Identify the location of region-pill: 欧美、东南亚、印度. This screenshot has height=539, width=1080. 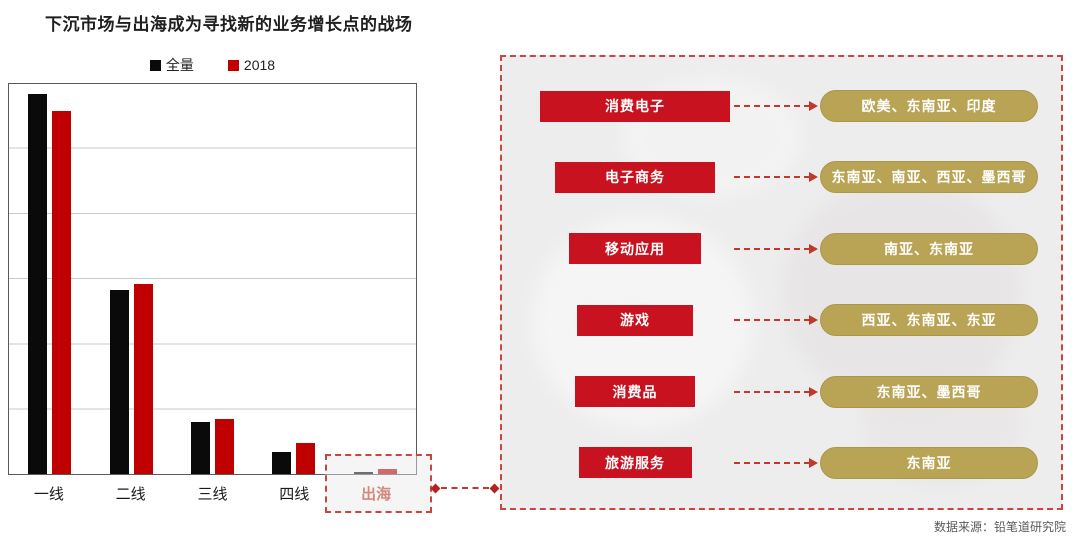
(929, 106).